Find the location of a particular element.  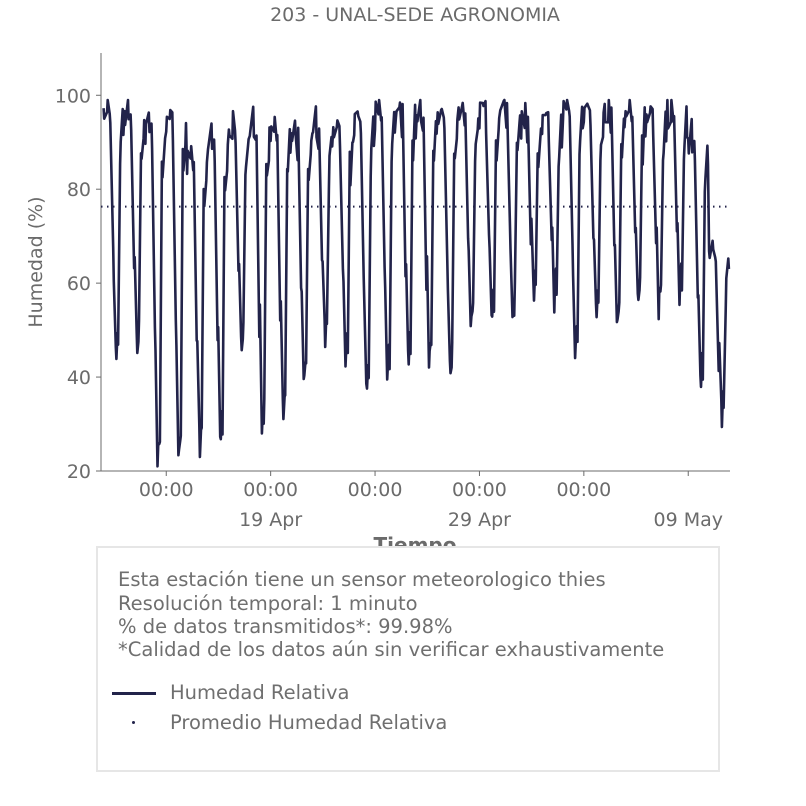

legend-label: Humedad Relativa is located at coordinates (260, 692).